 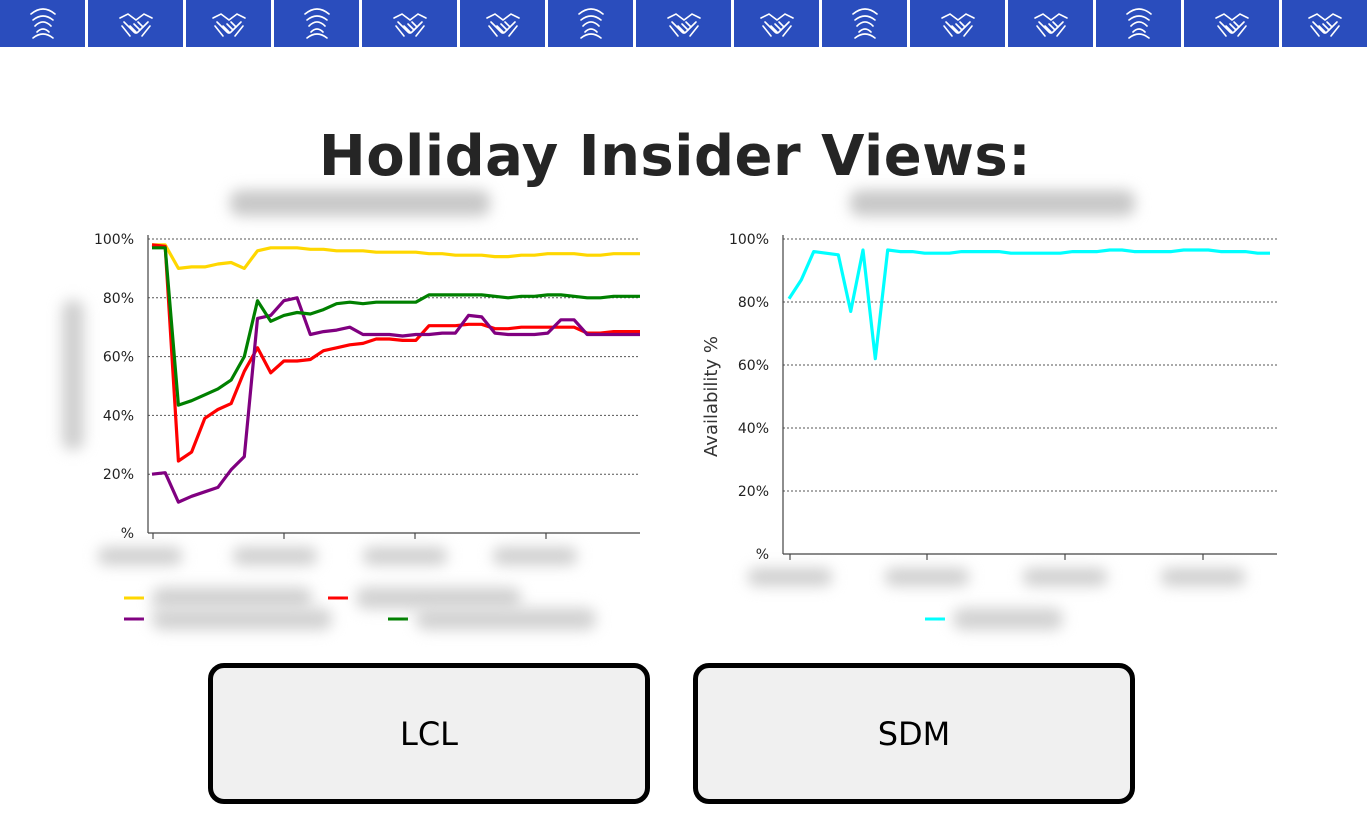 I want to click on page-title: Holiday Insider Views:, so click(x=675, y=156).